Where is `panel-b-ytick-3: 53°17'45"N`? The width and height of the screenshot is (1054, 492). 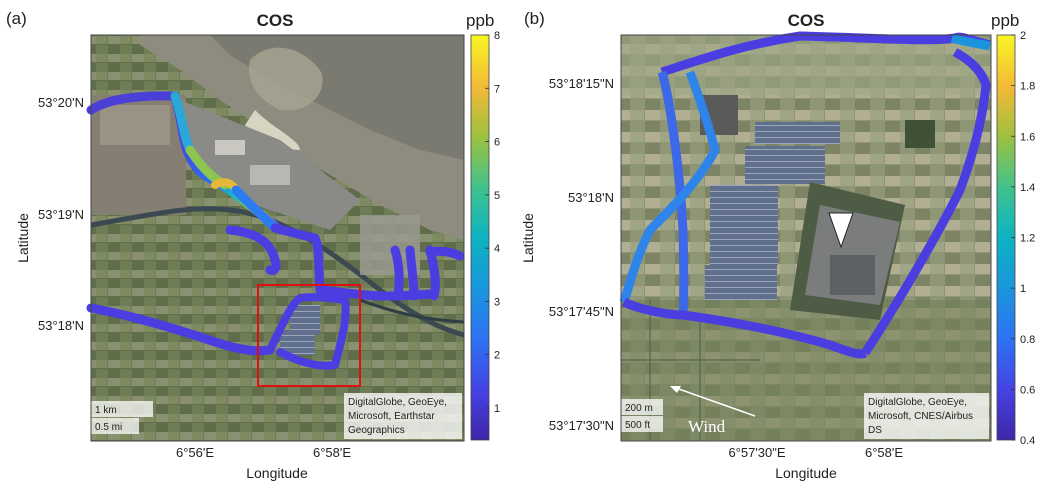 panel-b-ytick-3: 53°17'45"N is located at coordinates (581, 311).